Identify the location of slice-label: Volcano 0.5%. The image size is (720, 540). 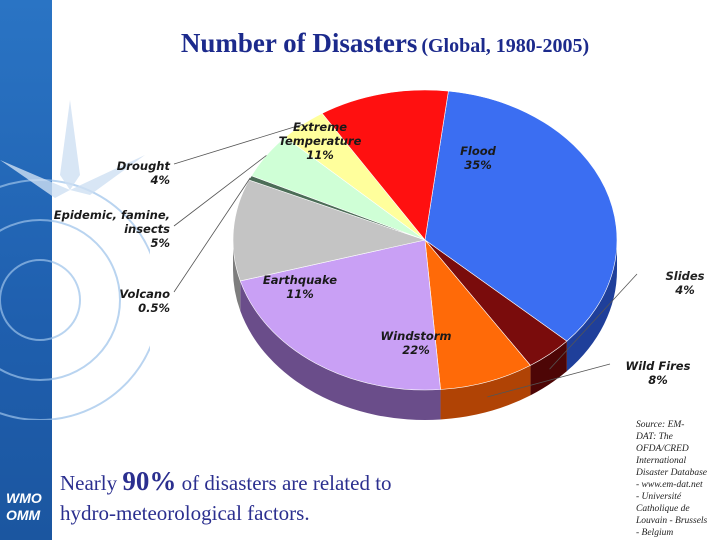
(144, 301).